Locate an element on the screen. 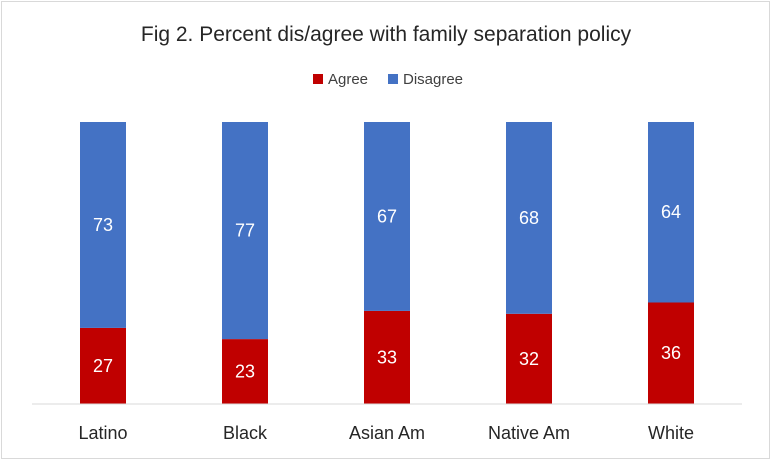  legend-label-agree: Agree is located at coordinates (348, 79).